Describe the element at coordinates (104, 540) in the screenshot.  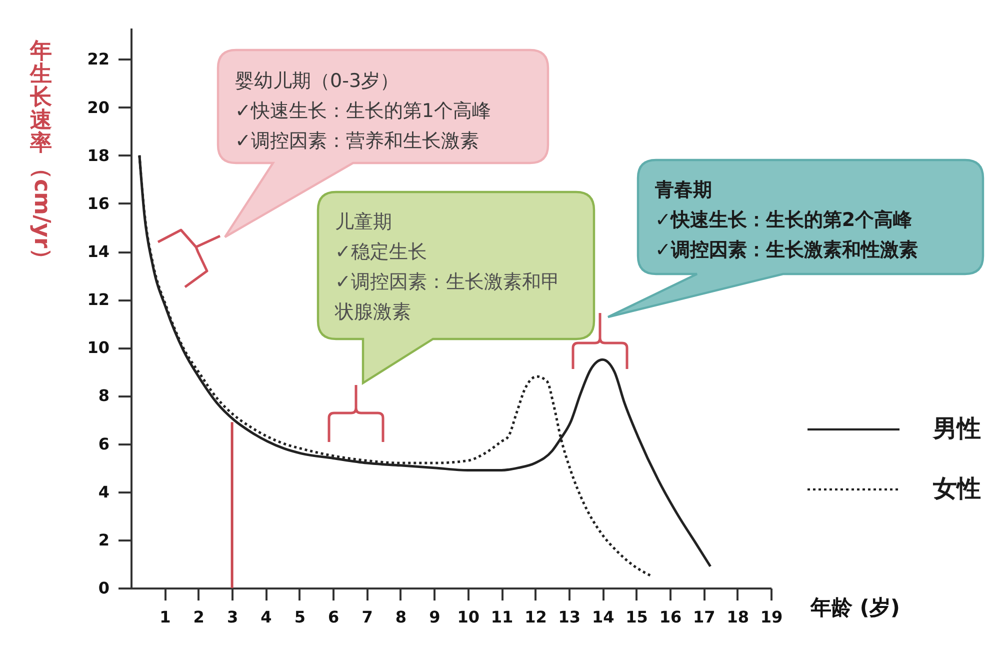
I see `y-tick-label: 2` at that location.